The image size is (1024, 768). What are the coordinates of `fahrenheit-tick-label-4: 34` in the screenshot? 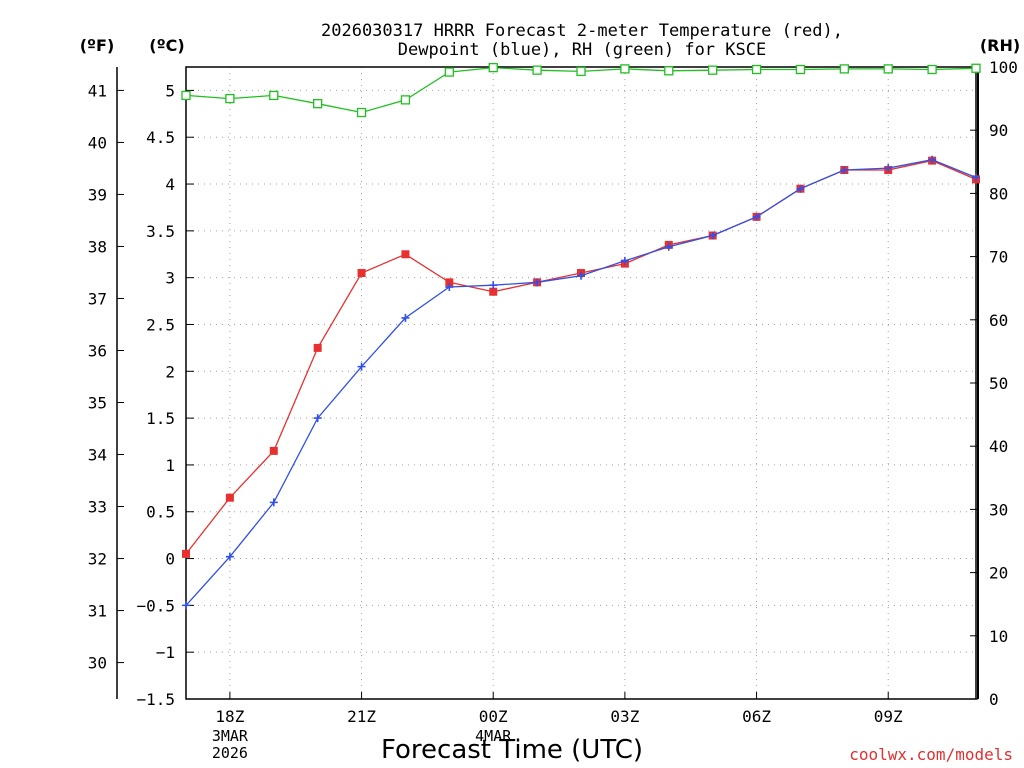 It's located at (97, 455).